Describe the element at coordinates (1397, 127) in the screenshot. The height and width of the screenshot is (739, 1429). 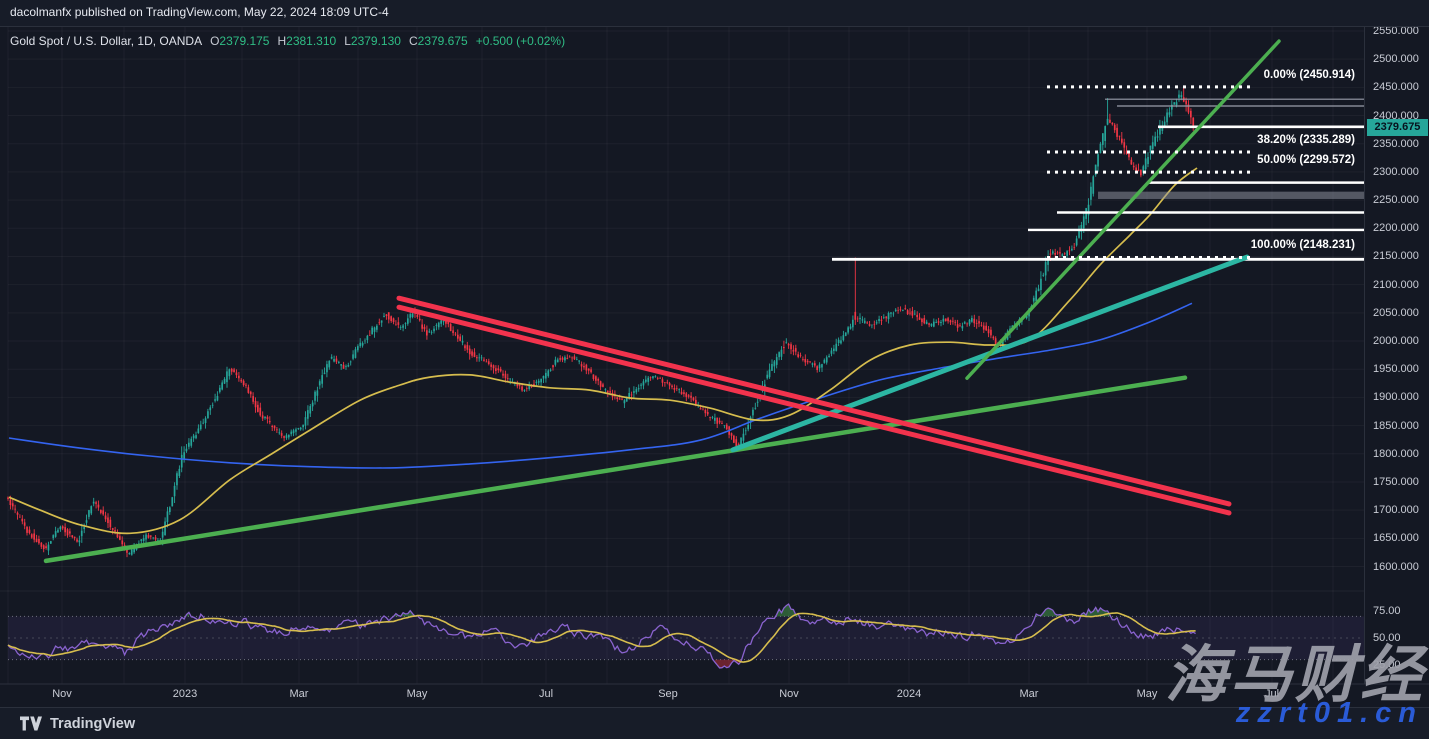
I see `current-price-badge: 2379.675` at that location.